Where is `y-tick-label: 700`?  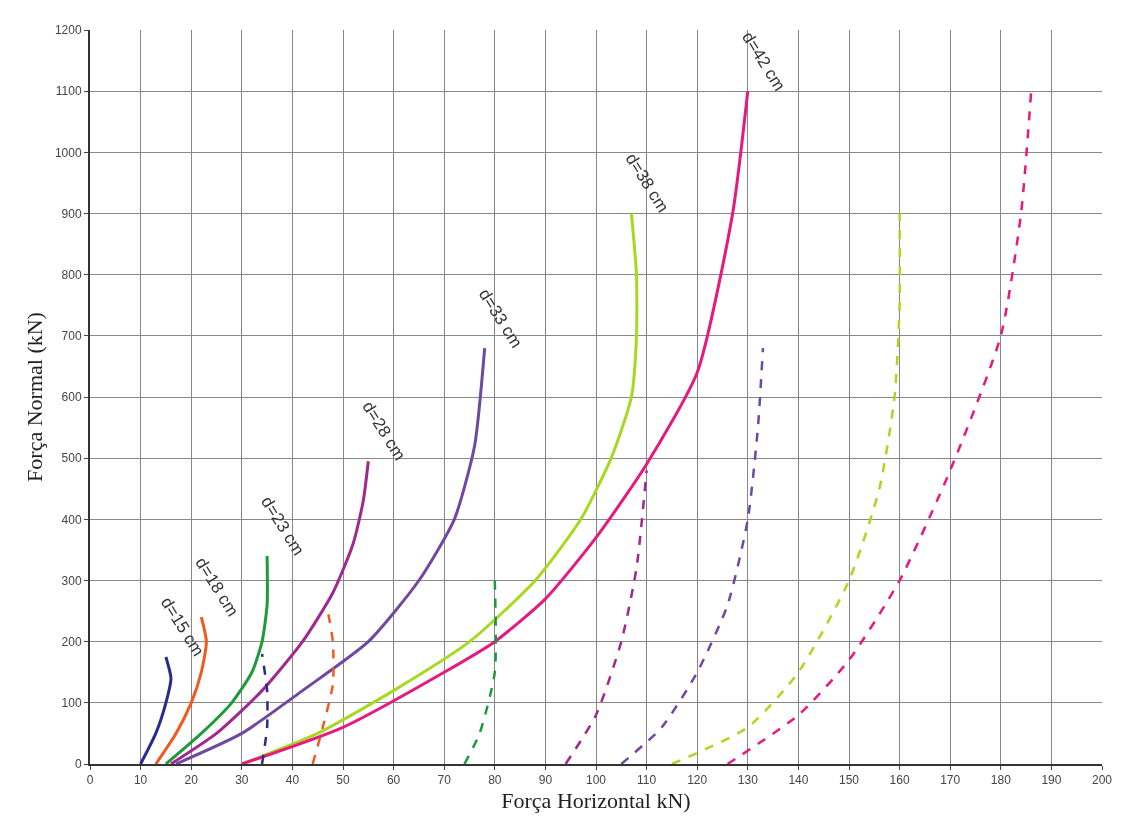
y-tick-label: 700 is located at coordinates (71, 336).